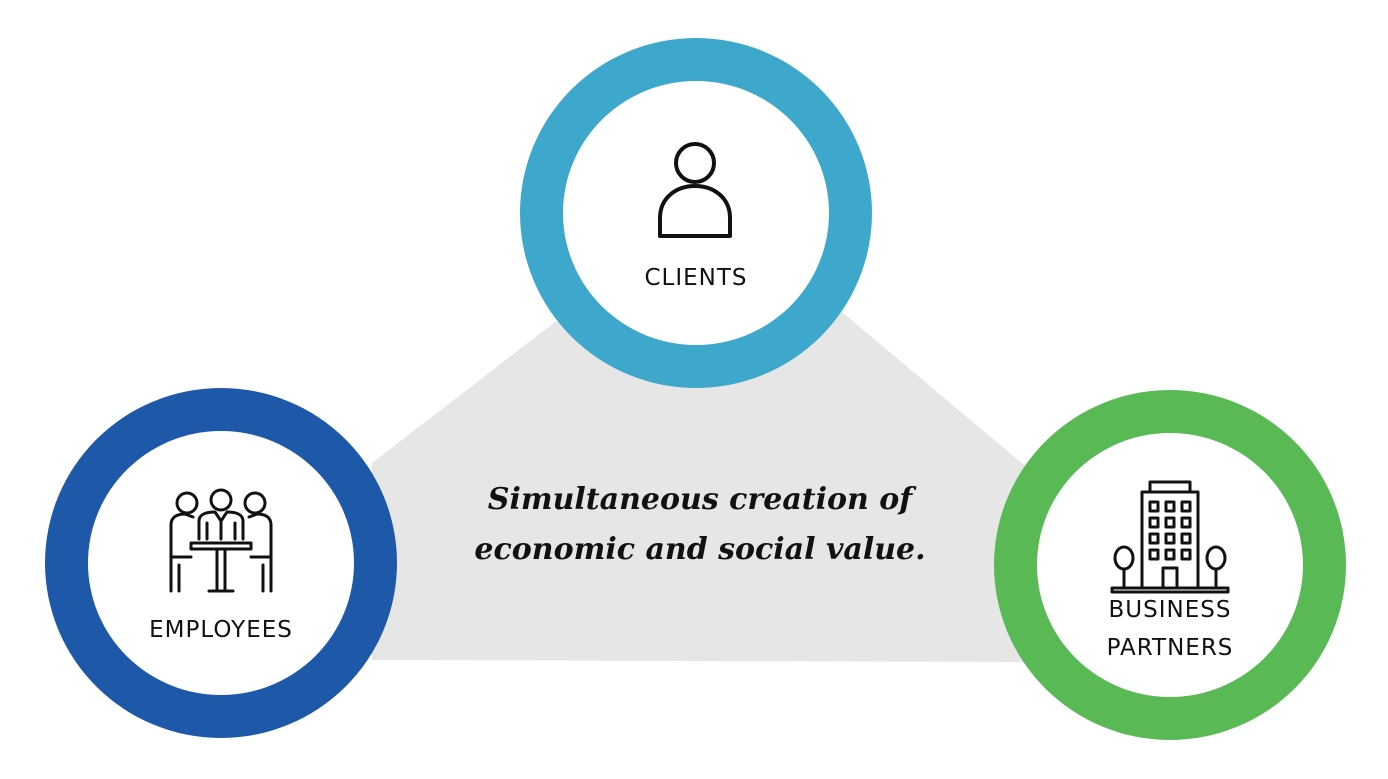  What do you see at coordinates (696, 278) in the screenshot?
I see `clients-label: CLIENTS` at bounding box center [696, 278].